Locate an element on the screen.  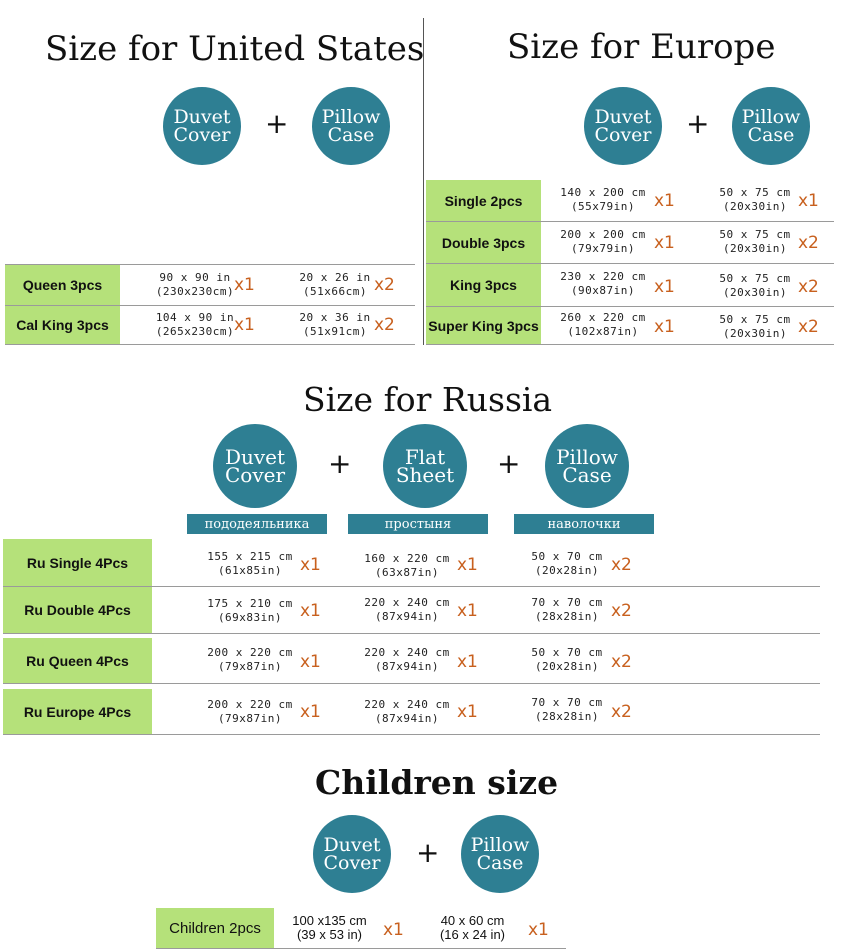
us-queen-duvet-size: 90 x 90 in (230x230cm) is located at coordinates (195, 284).